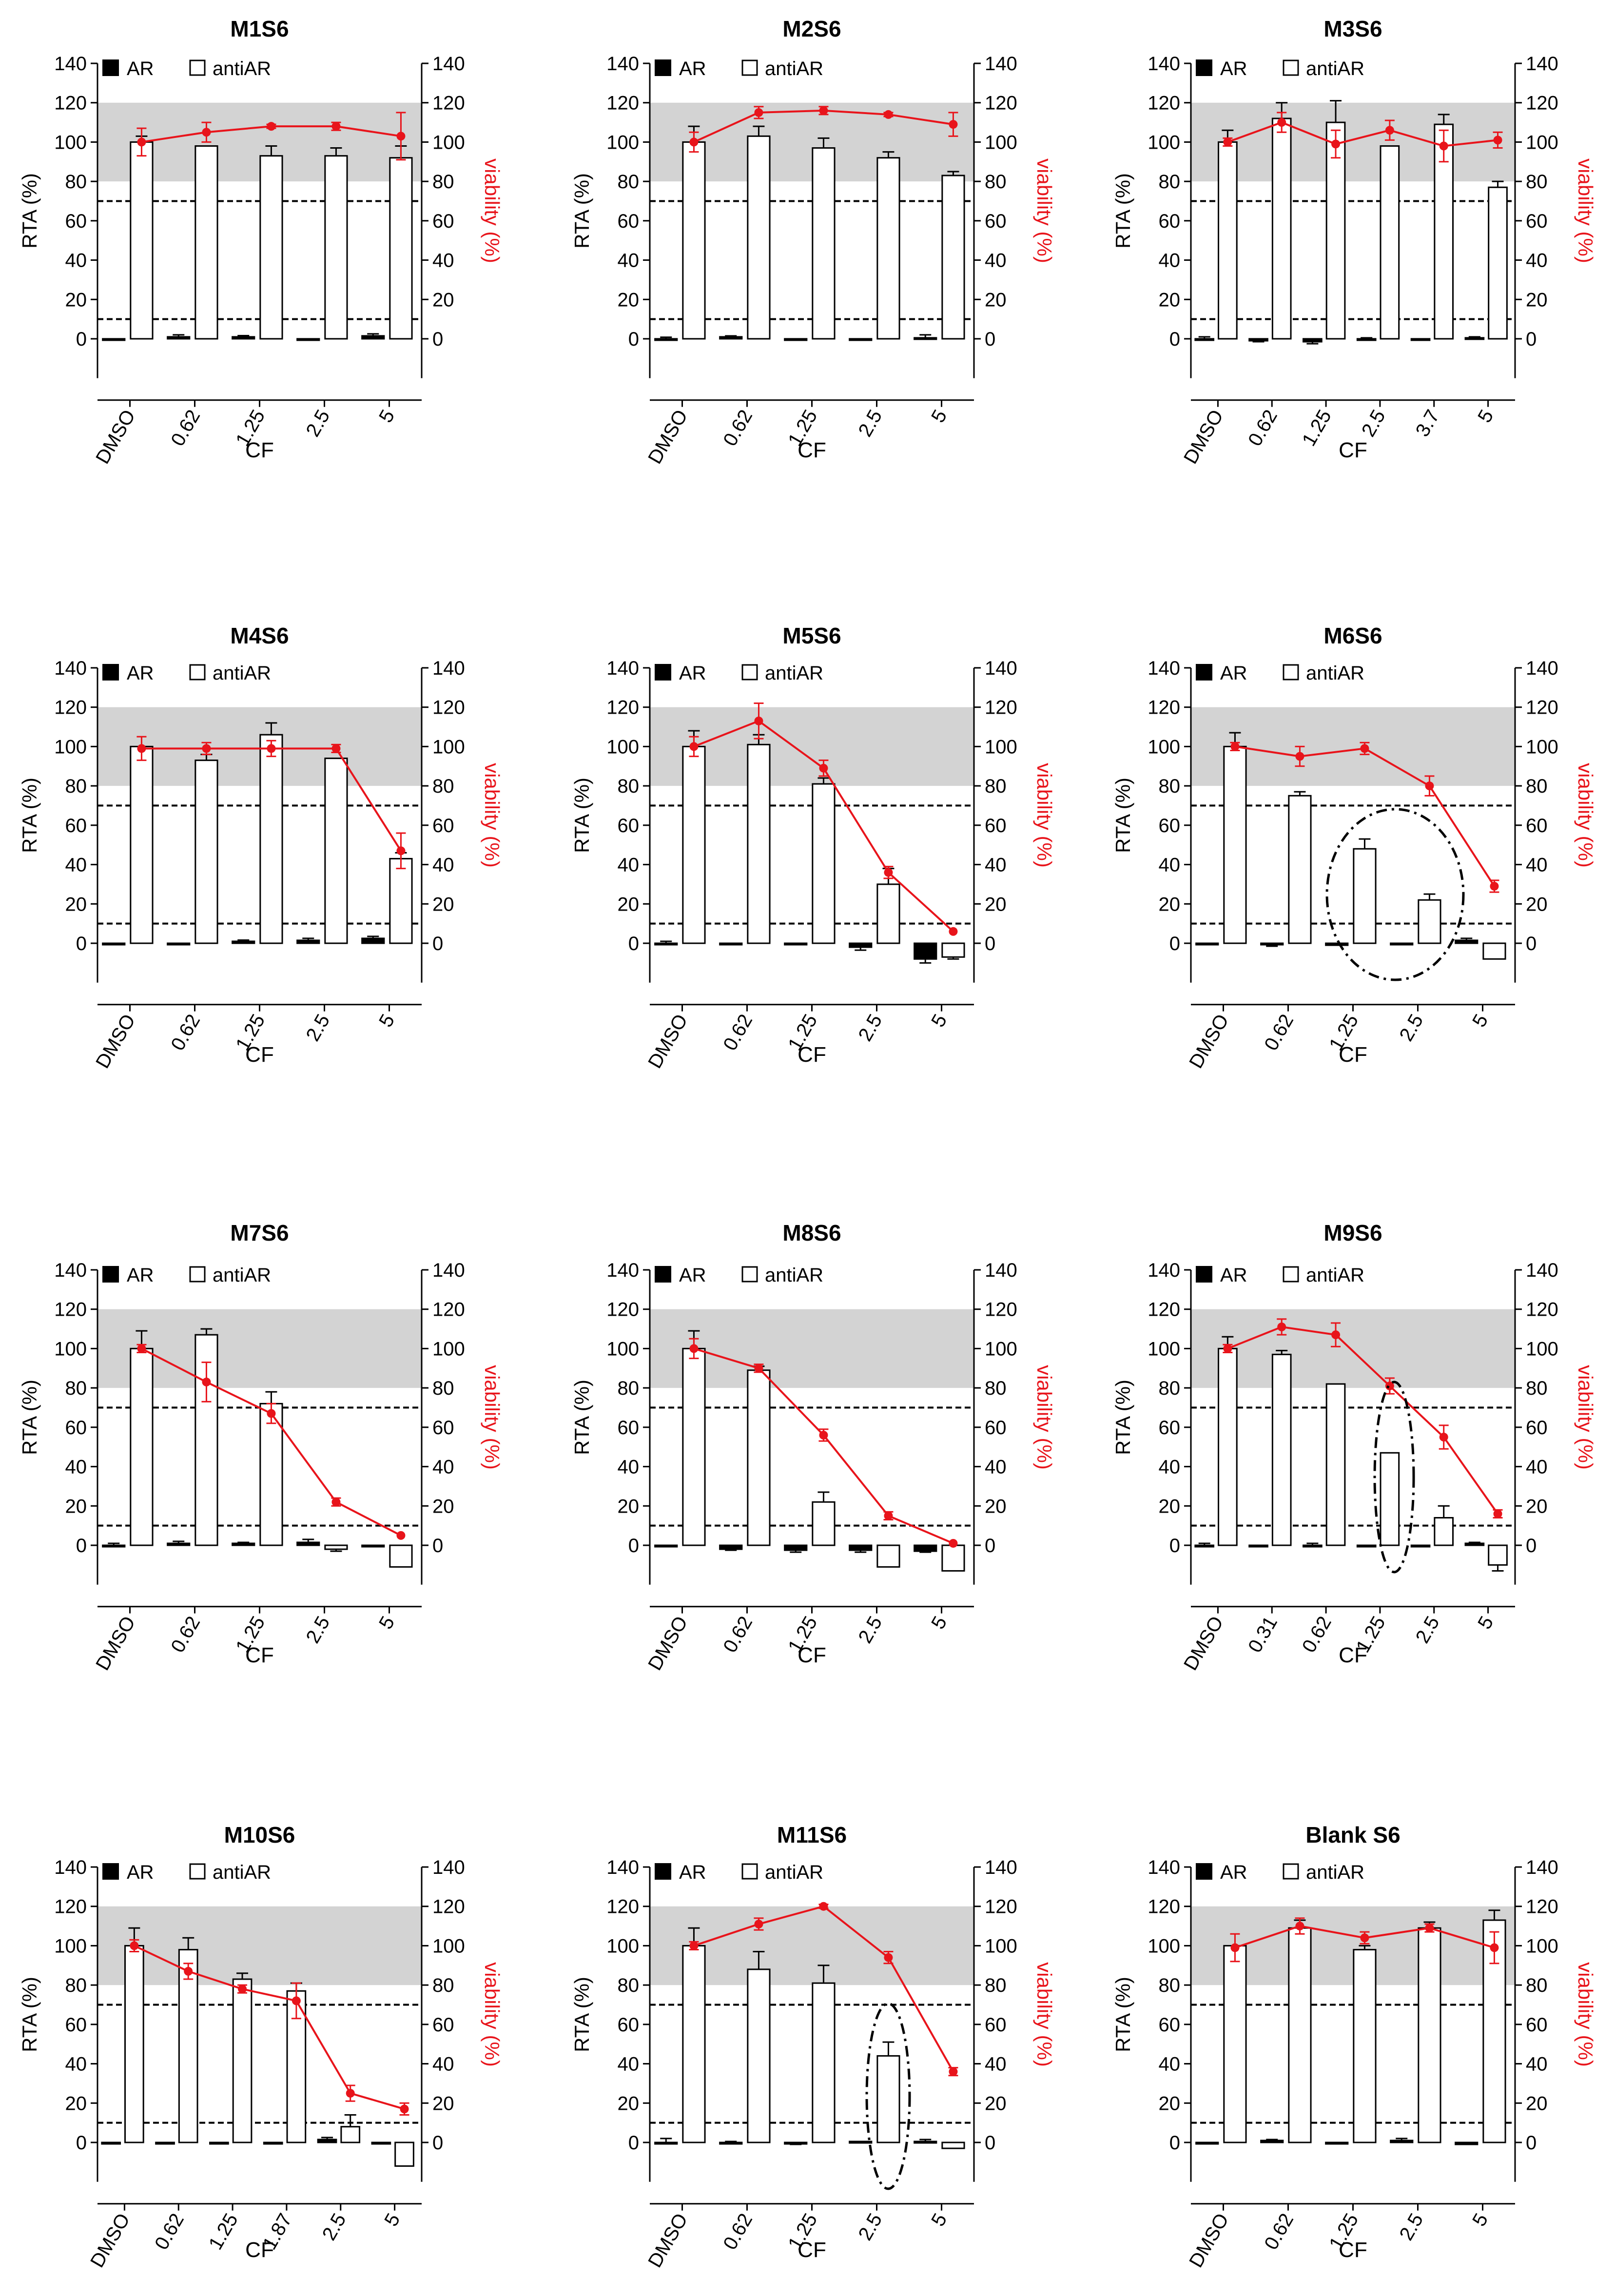  Describe the element at coordinates (448, 1310) in the screenshot. I see `y2-tick-label: 120` at that location.